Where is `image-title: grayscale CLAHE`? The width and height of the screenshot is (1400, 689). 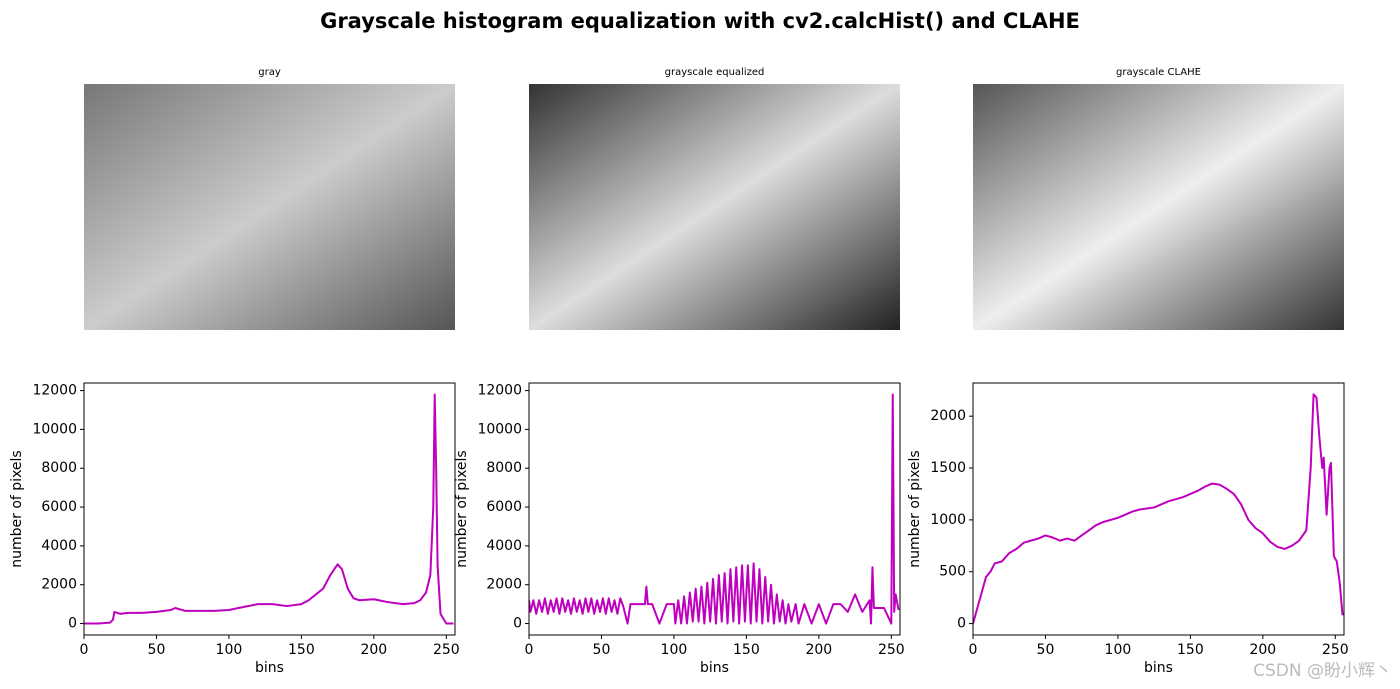
image-title: grayscale CLAHE is located at coordinates (1158, 72).